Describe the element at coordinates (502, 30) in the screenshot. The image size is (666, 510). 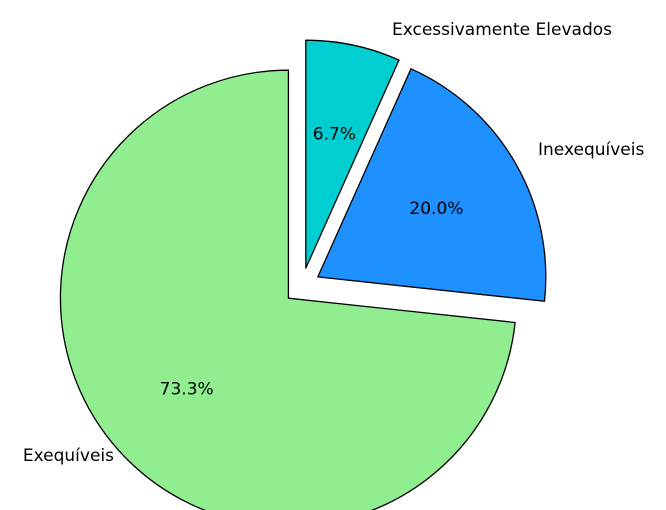
I see `pie-category-label: Excessivamente Elevados` at that location.